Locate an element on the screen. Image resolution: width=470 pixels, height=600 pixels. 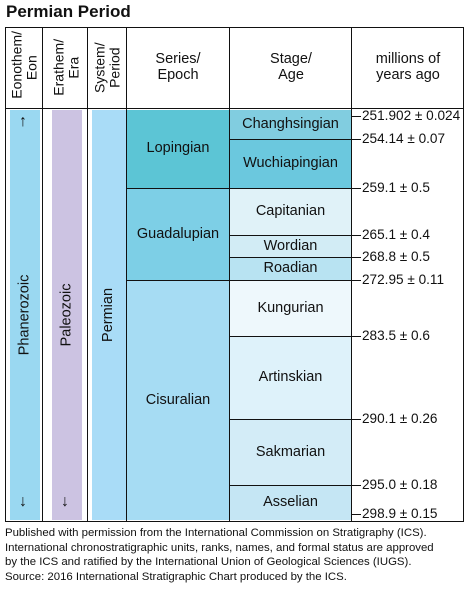
stage-wordian-label: Wordian is located at coordinates (290, 245).